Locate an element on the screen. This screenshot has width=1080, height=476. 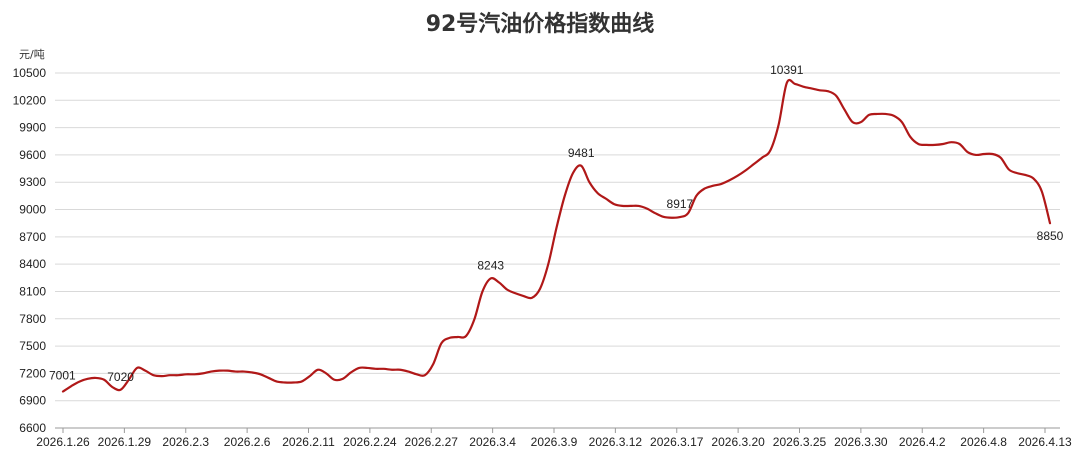
x-tick-label: 2026.3.9 is located at coordinates (554, 442).